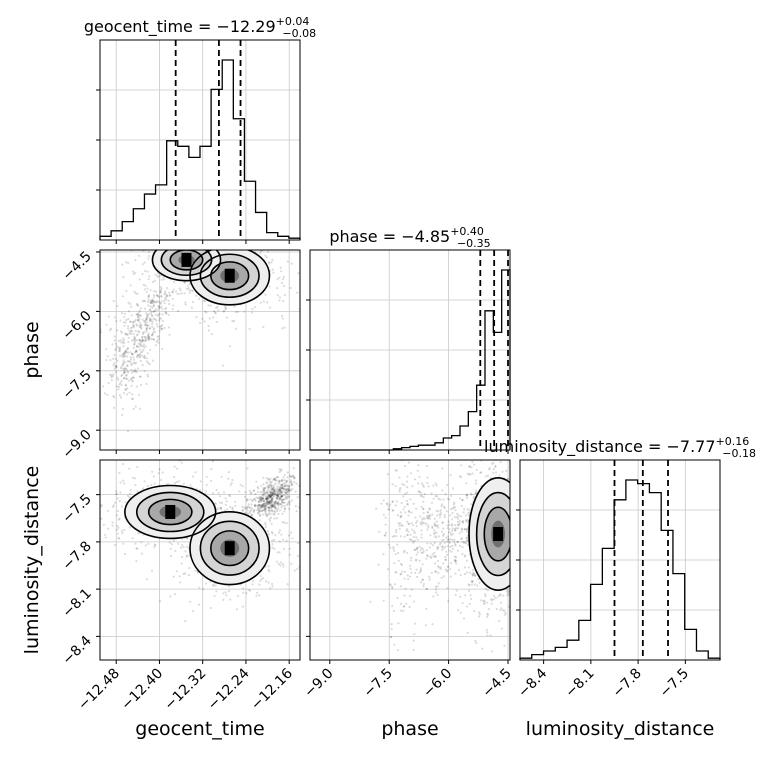 This screenshot has width=760, height=760. Describe the element at coordinates (76, 325) in the screenshot. I see `y-tick-label: −6.0` at that location.